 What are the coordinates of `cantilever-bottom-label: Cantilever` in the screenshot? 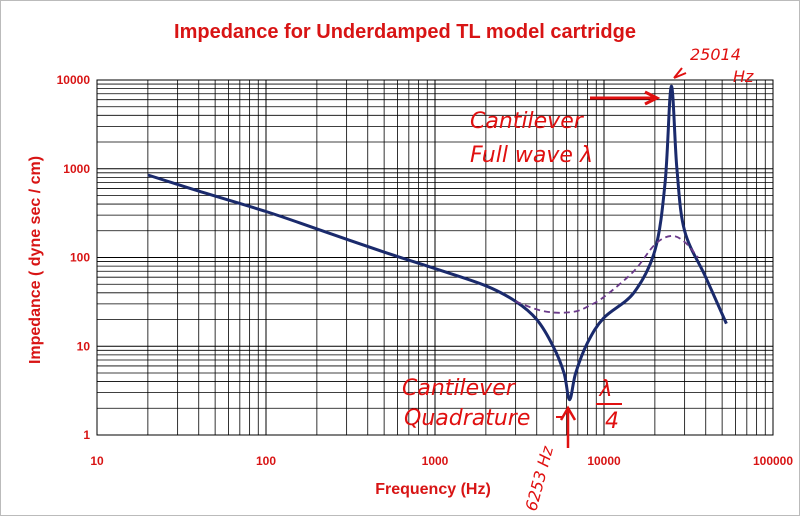 It's located at (459, 388).